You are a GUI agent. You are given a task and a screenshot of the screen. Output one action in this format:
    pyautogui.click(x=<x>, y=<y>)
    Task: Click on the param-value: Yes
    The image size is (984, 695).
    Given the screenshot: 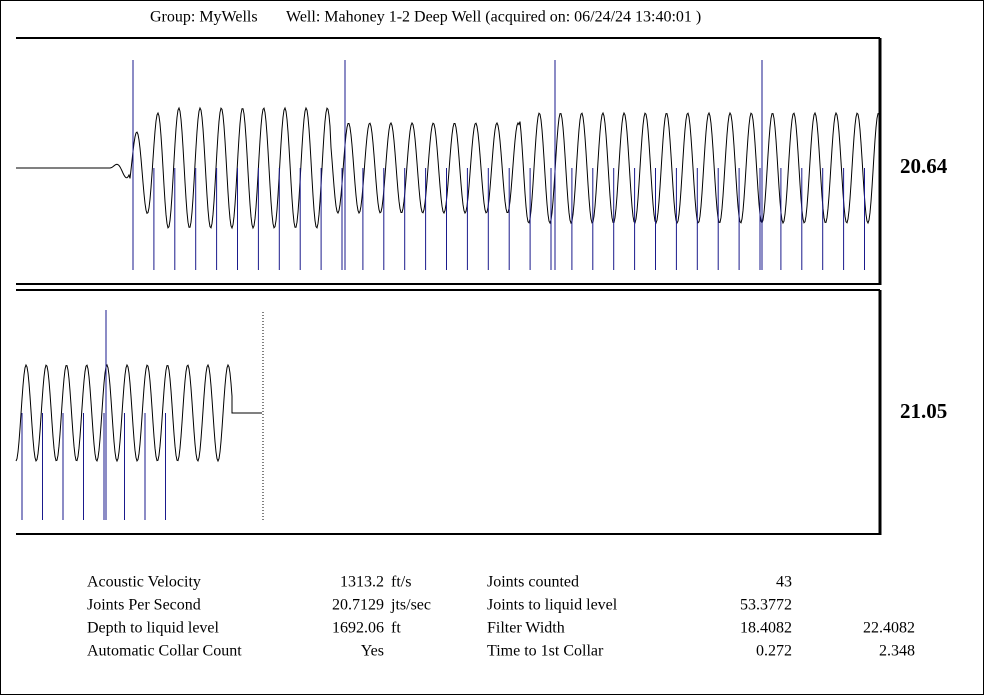 What is the action you would take?
    pyautogui.click(x=372, y=651)
    